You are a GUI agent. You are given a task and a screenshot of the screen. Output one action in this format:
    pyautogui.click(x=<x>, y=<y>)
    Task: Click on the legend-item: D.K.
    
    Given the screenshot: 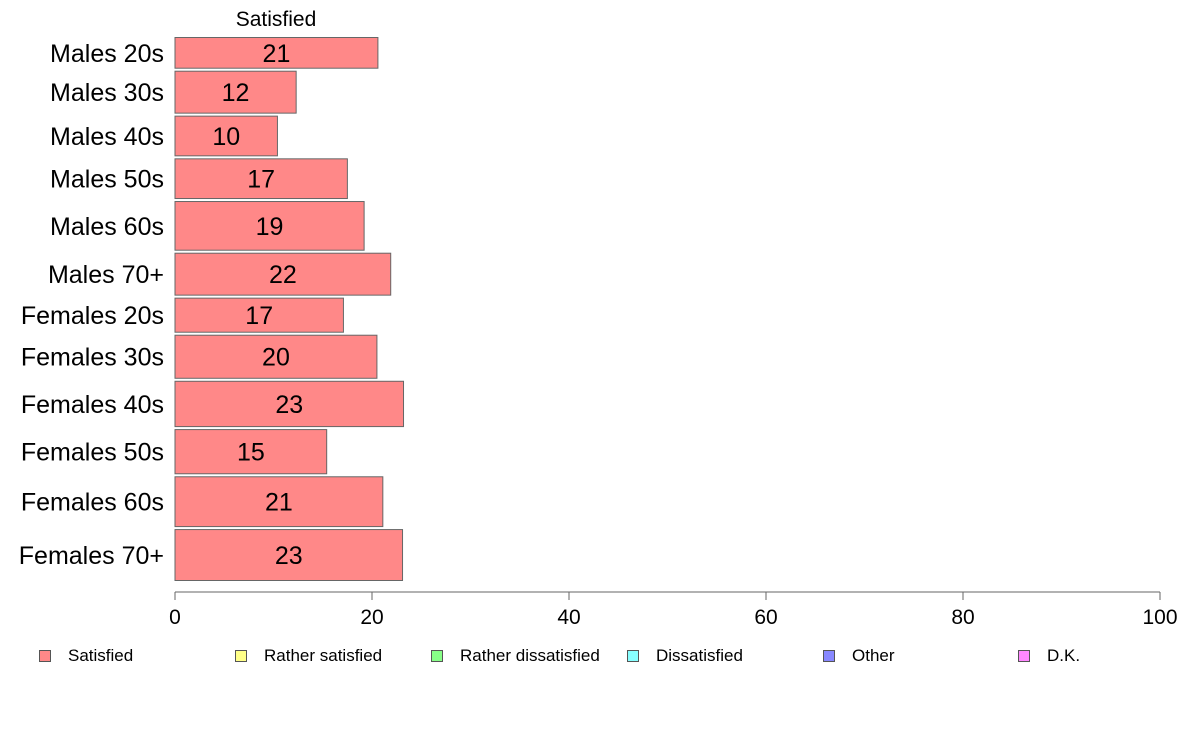 What is the action you would take?
    pyautogui.click(x=1049, y=656)
    